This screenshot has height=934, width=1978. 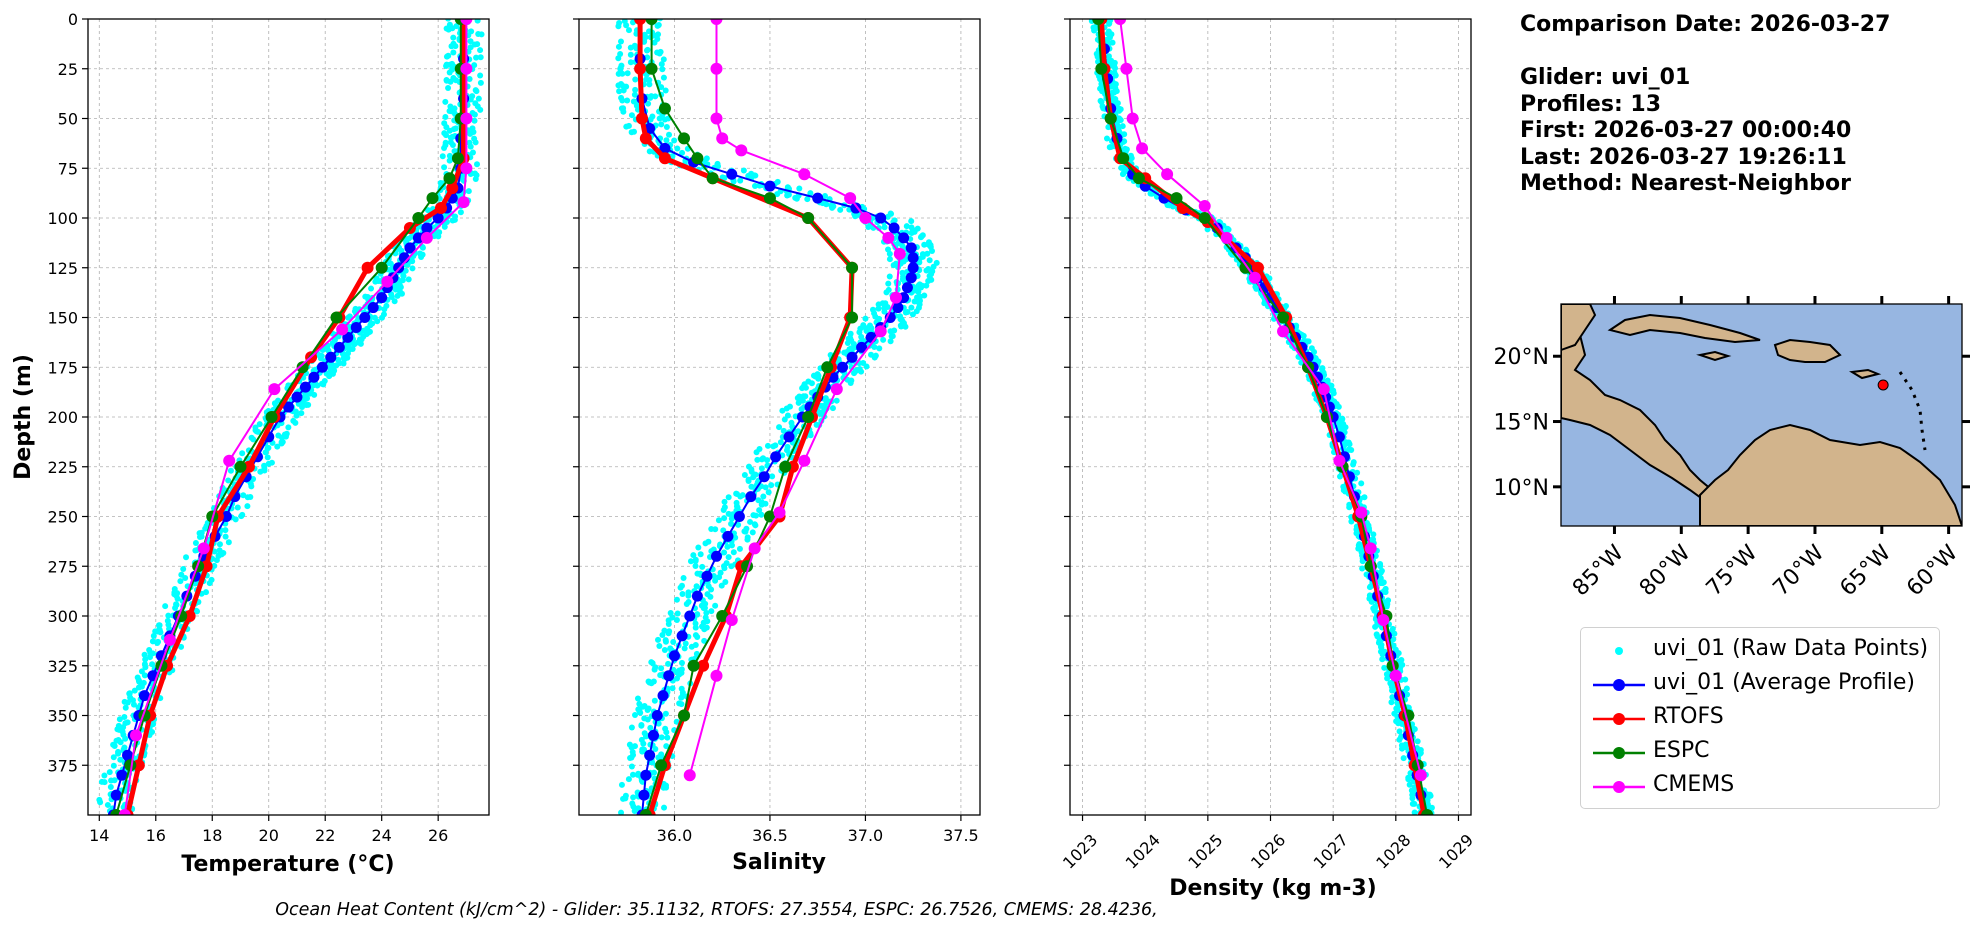 What do you see at coordinates (1685, 183) in the screenshot?
I see `method: Method: Nearest-Neighbor` at bounding box center [1685, 183].